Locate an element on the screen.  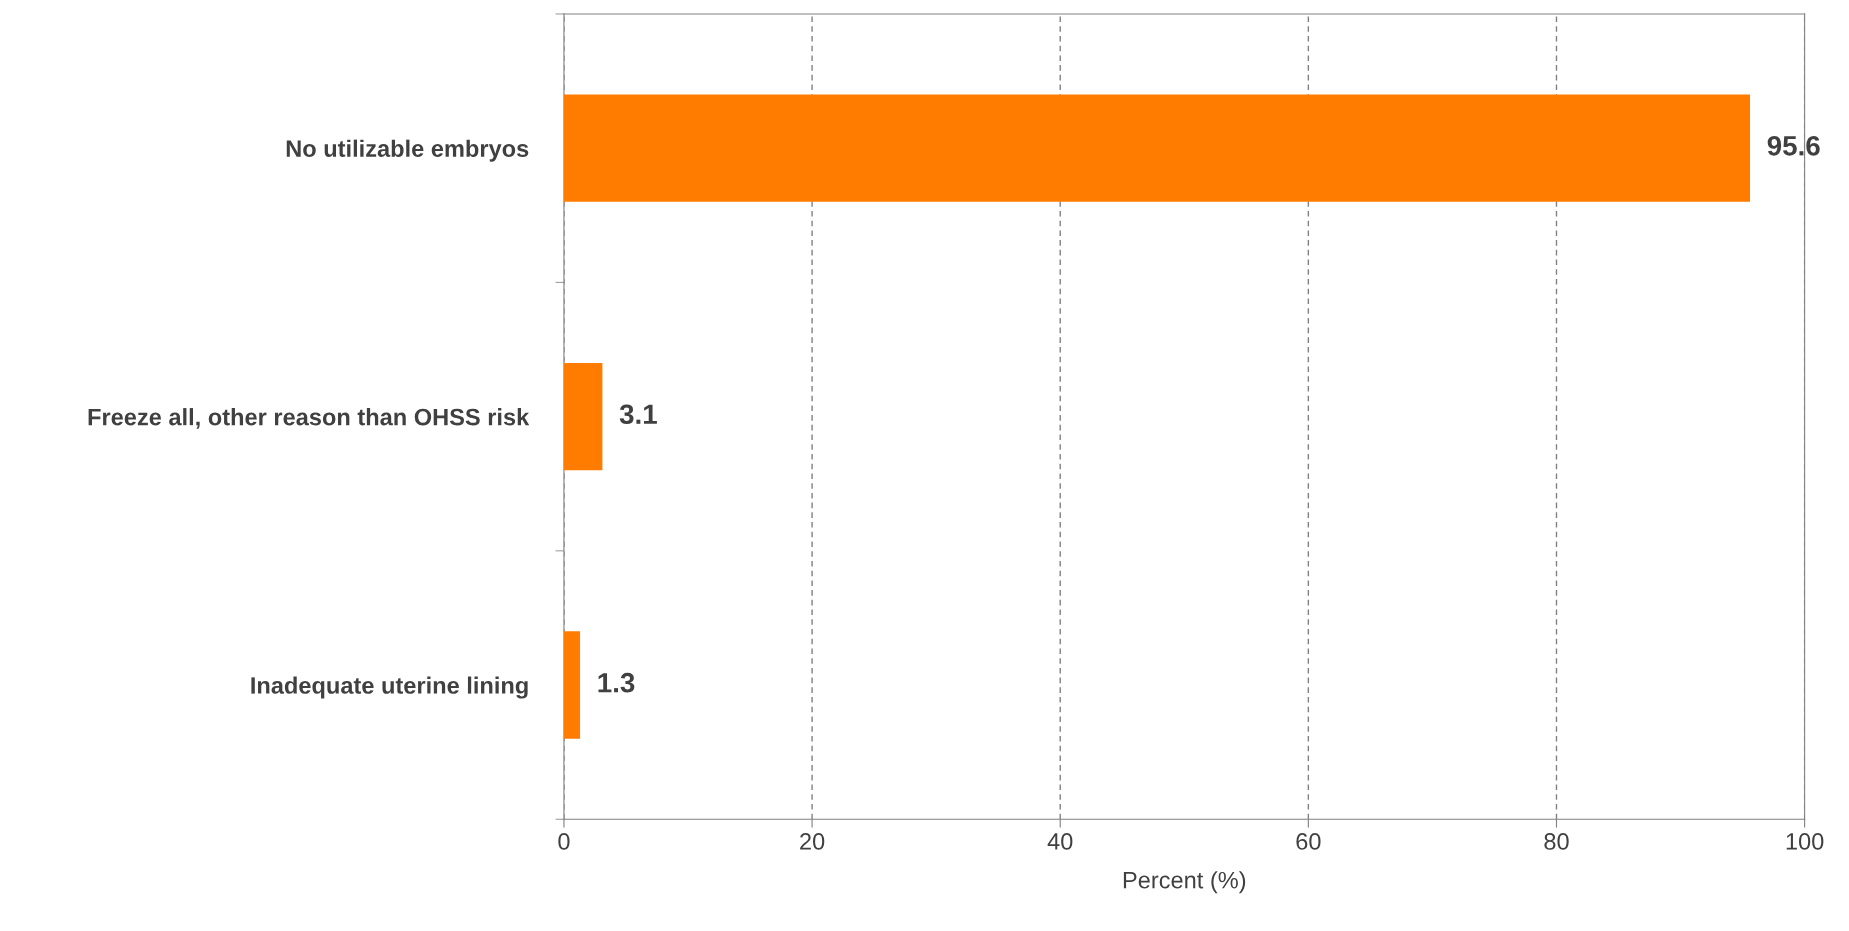
x-tick-label: 40 is located at coordinates (1060, 841).